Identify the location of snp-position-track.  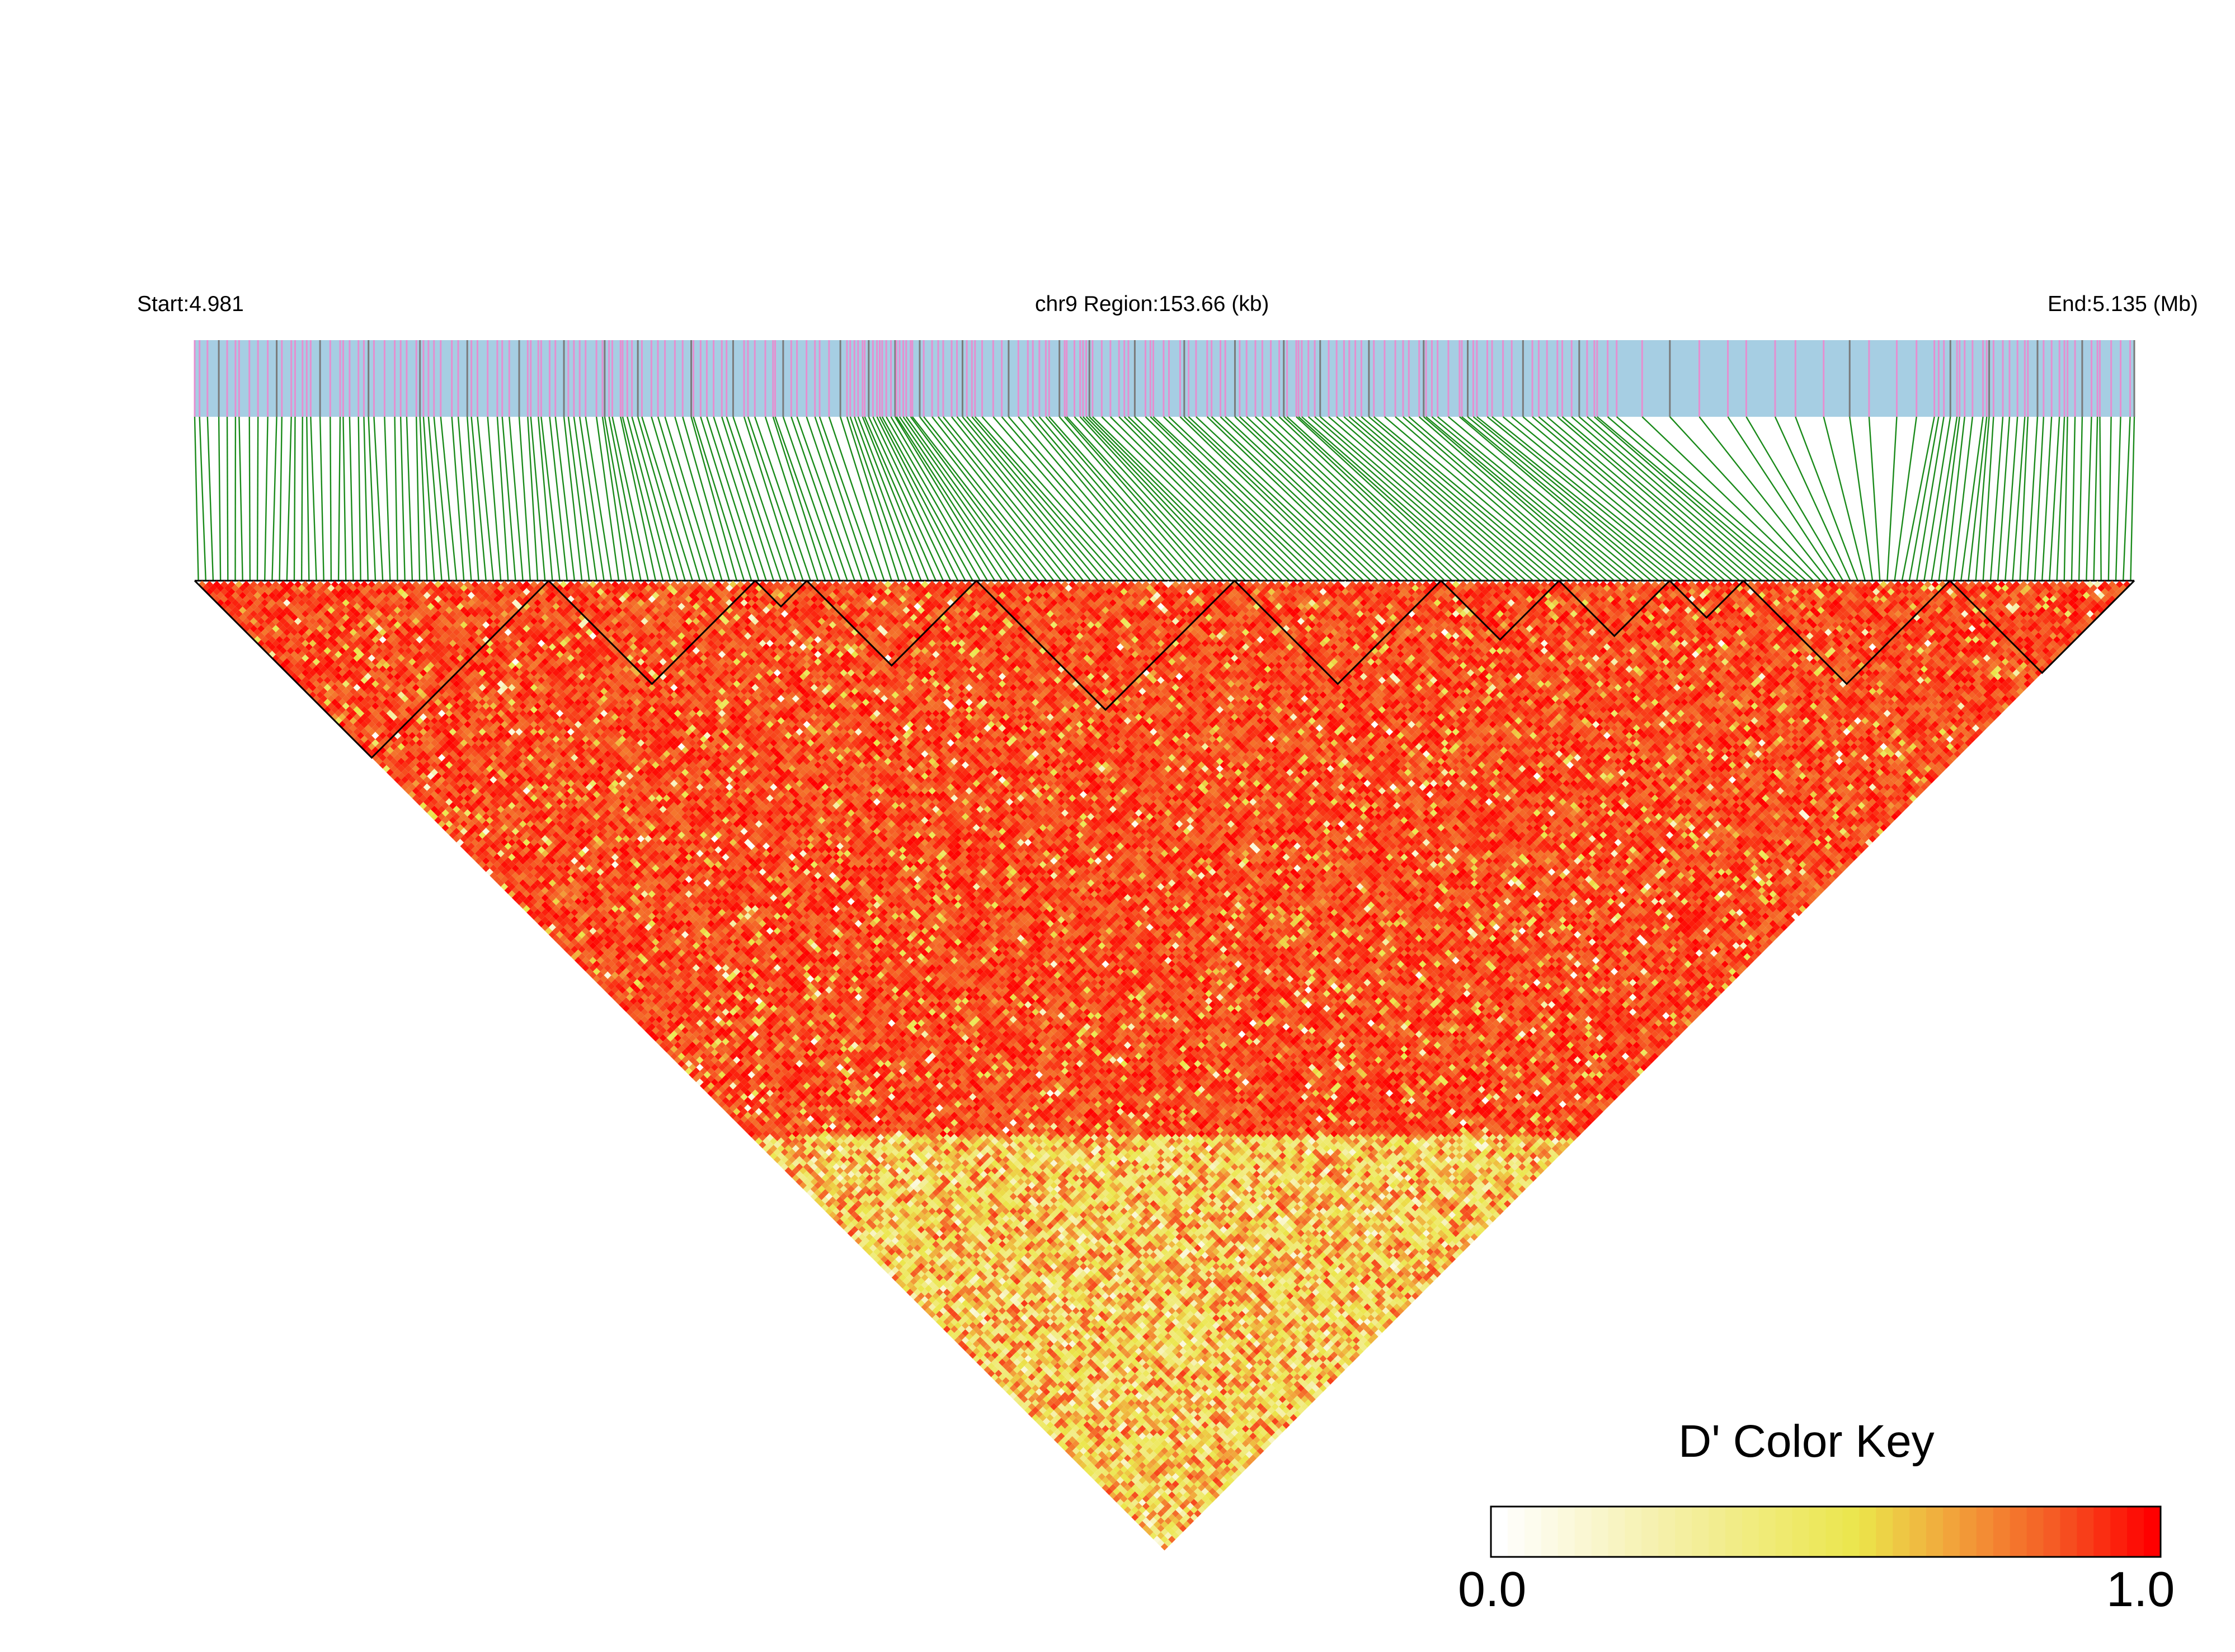
(1164, 379).